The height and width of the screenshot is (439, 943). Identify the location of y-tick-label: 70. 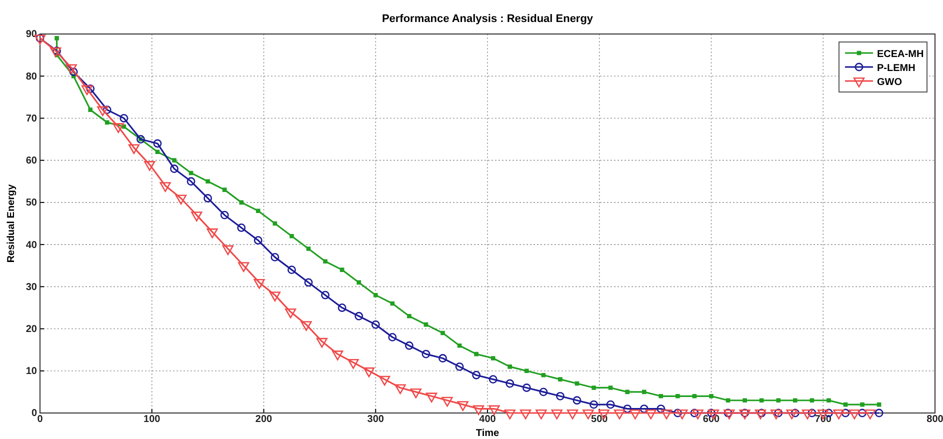
(32, 118).